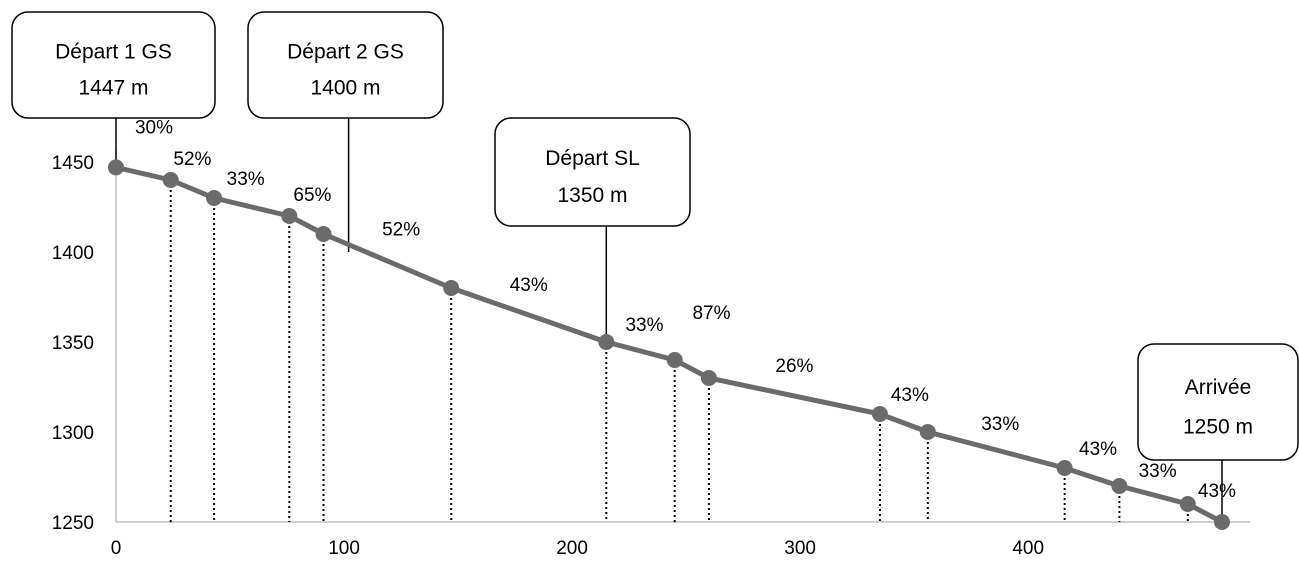 Image resolution: width=1299 pixels, height=569 pixels. I want to click on callout-box: Départ SL 1350 m, so click(592, 172).